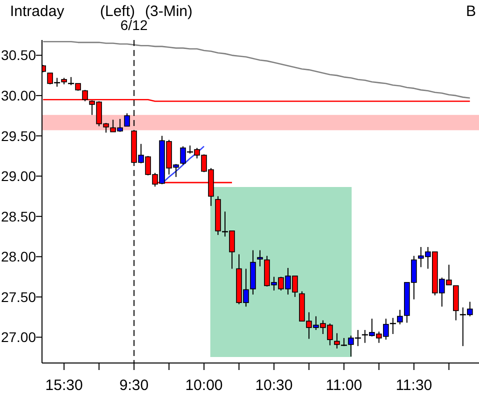 The width and height of the screenshot is (479, 399). I want to click on y-tick-label: 30.00, so click(18, 95).